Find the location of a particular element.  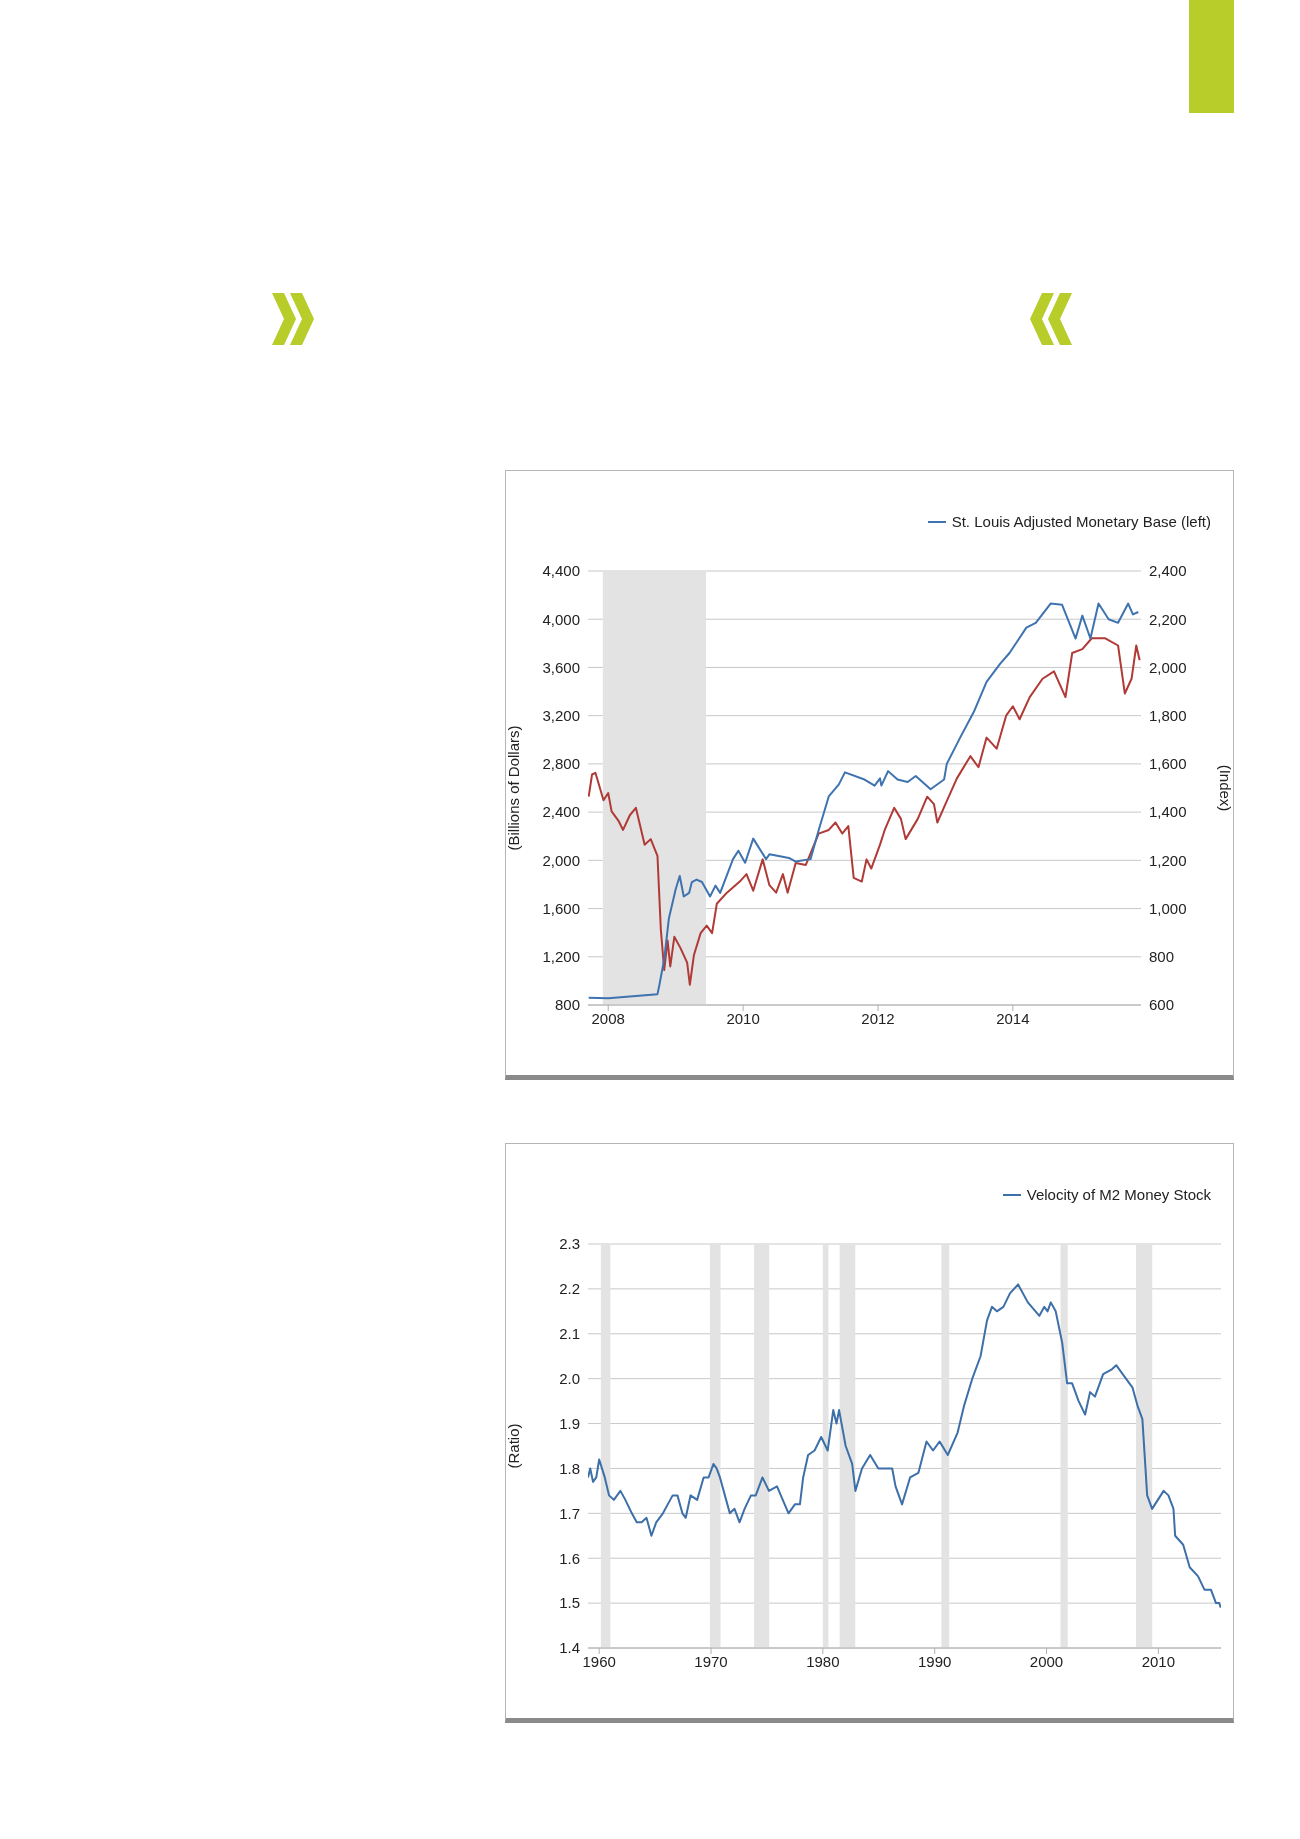

y2-tick-label: 800 is located at coordinates (1162, 957).